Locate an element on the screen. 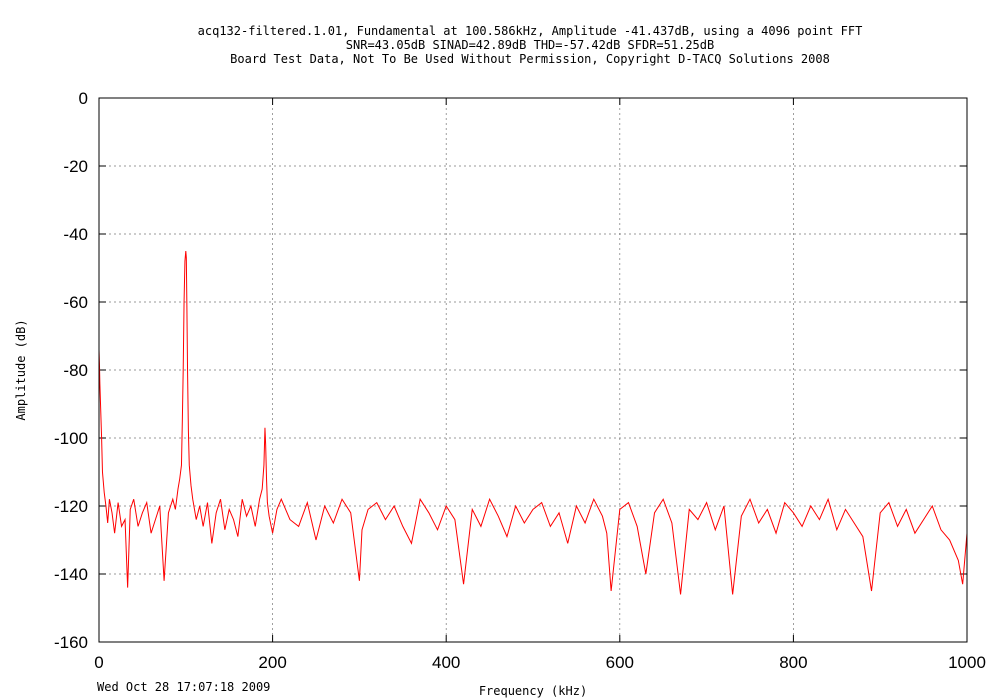 The image size is (1000, 700). y-tick-label: -80 is located at coordinates (75, 370).